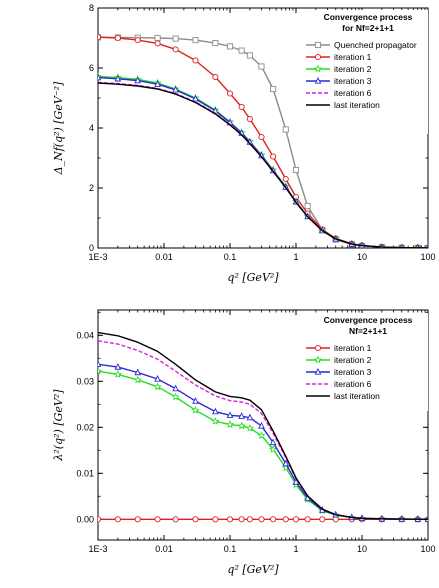  I want to click on legend-entry-2: iteration 1, so click(353, 57).